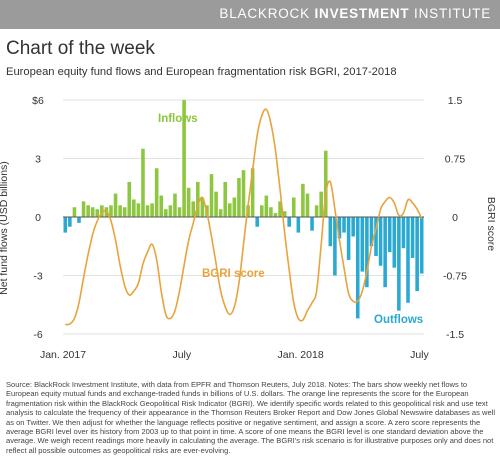  Describe the element at coordinates (301, 355) in the screenshot. I see `x-tick-label: Jan. 2018` at that location.